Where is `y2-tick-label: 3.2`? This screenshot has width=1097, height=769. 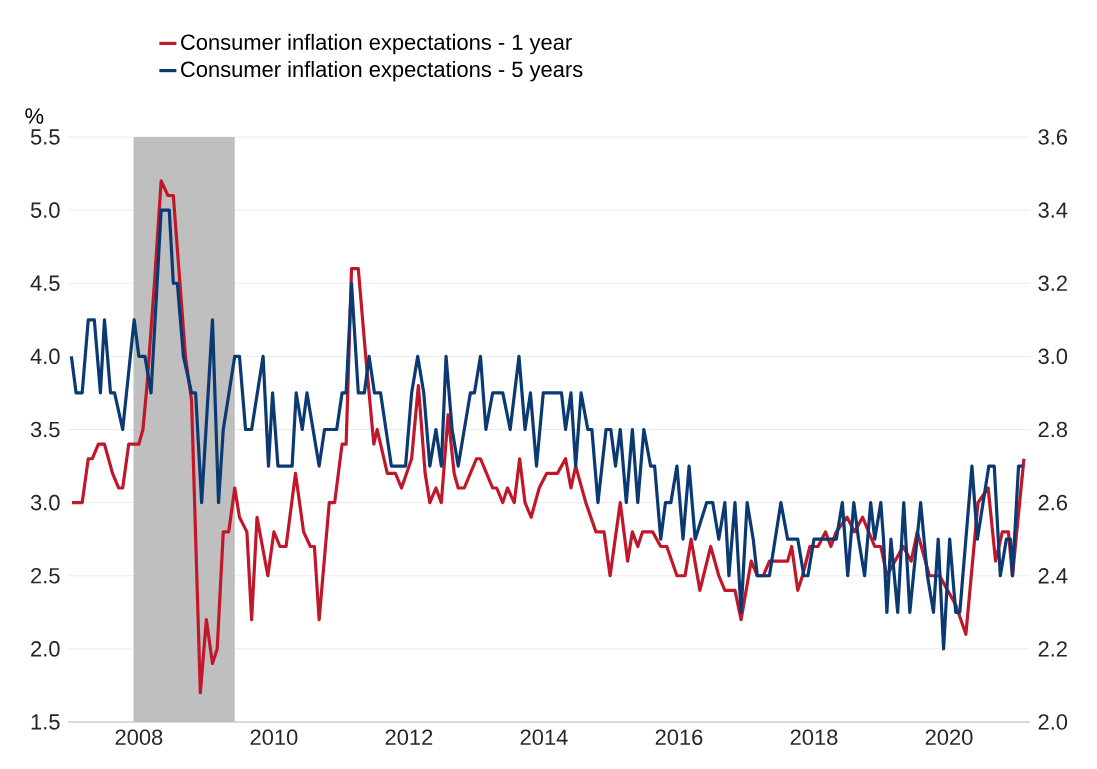
y2-tick-label: 3.2 is located at coordinates (1052, 283).